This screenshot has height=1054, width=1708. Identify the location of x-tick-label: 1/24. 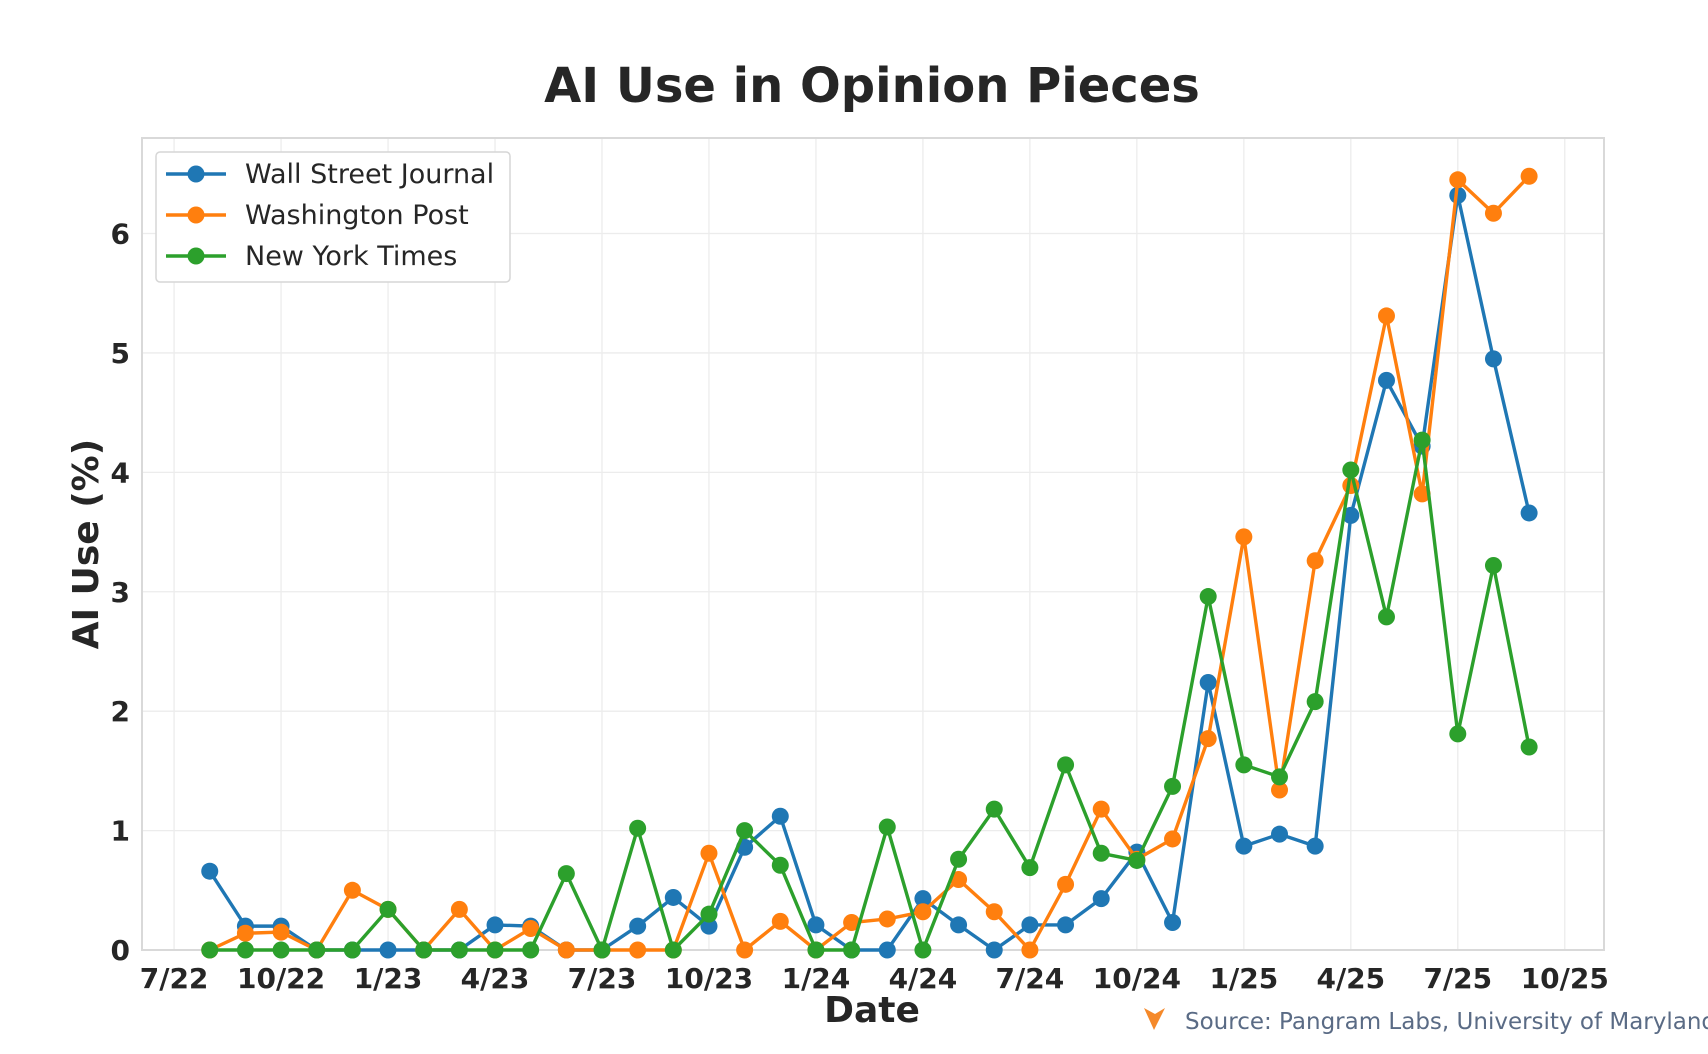
(816, 978).